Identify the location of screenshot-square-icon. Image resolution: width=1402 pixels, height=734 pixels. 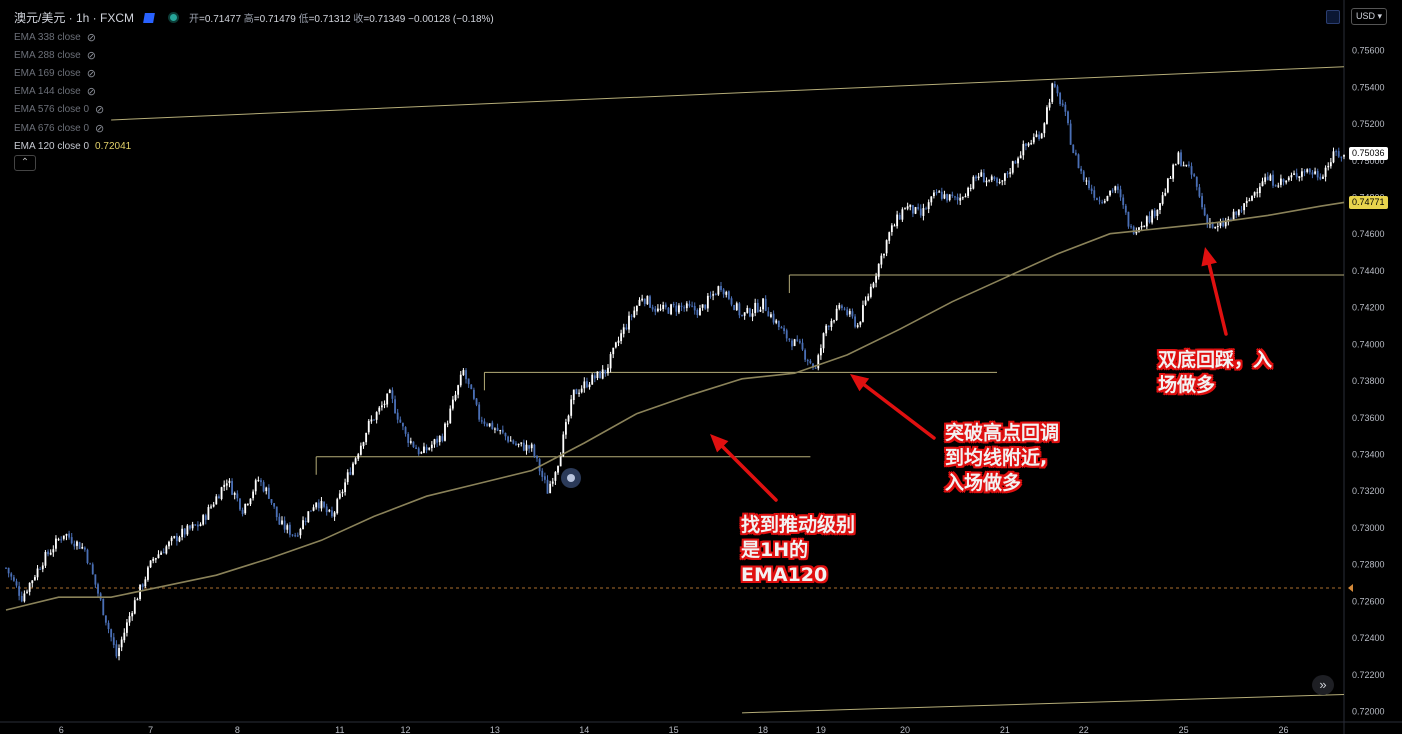
(1333, 17).